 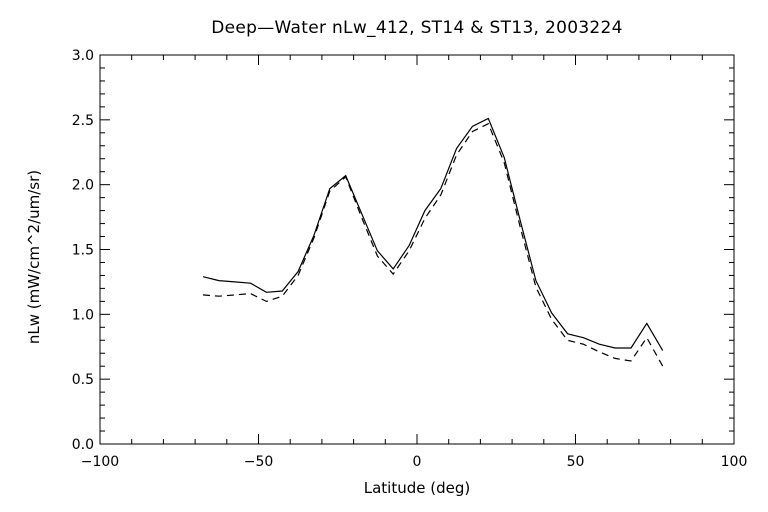 What do you see at coordinates (83, 121) in the screenshot?
I see `y-tick-label: 2.5` at bounding box center [83, 121].